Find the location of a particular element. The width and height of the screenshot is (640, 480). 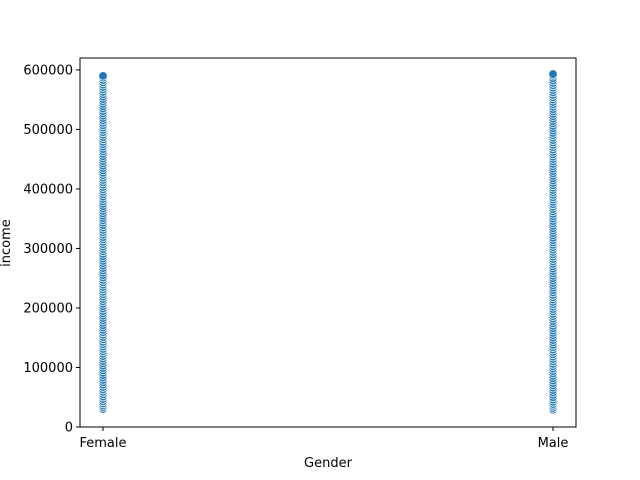

y-axis-label: income is located at coordinates (7, 243).